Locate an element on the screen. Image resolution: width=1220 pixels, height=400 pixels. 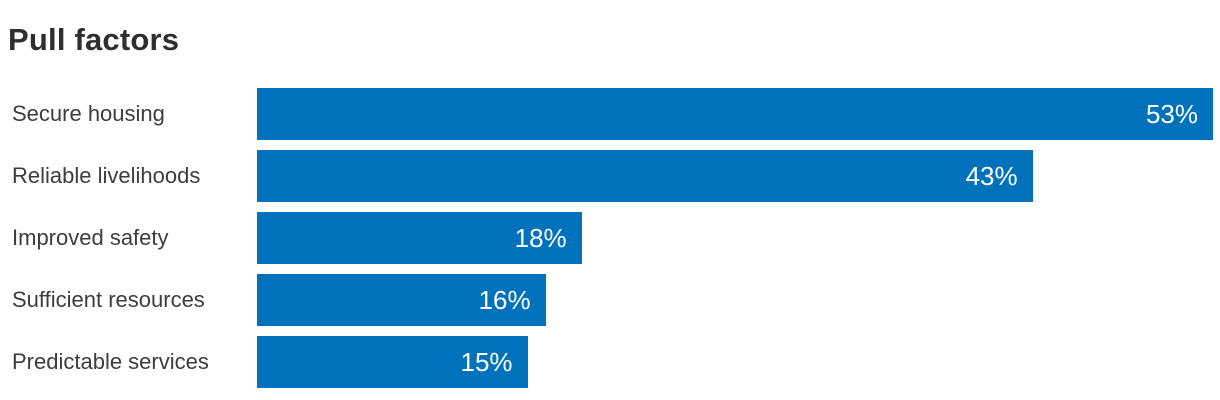
bar-row: Predictable services 15% is located at coordinates (606, 362).